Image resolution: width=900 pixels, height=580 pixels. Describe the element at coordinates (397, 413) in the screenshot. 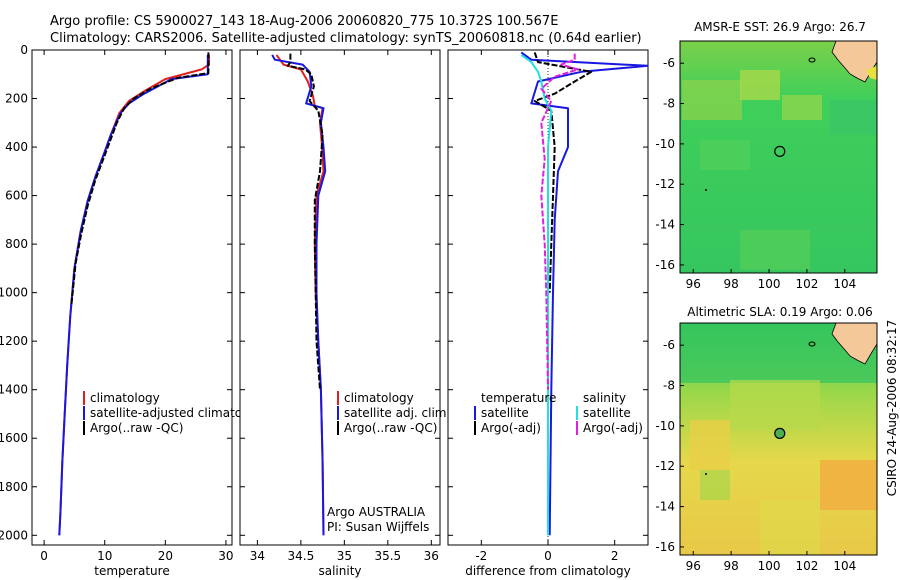

I see `legend-satellite-adj: satellite adj. clim.` at that location.